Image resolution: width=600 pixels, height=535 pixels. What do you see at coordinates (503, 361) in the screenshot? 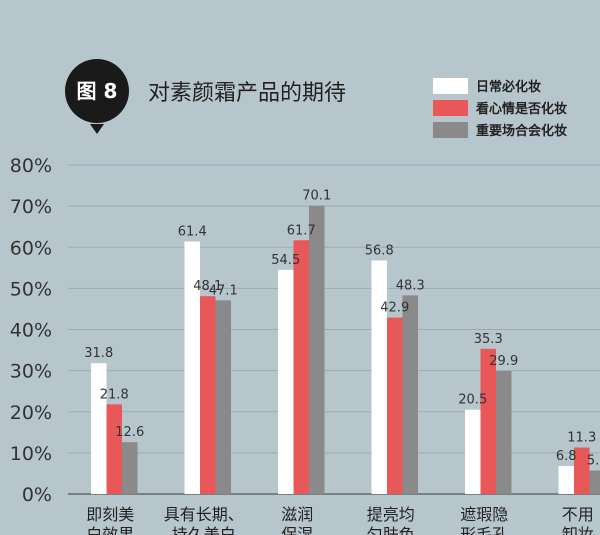
I see `value-label: 29.9` at bounding box center [503, 361].